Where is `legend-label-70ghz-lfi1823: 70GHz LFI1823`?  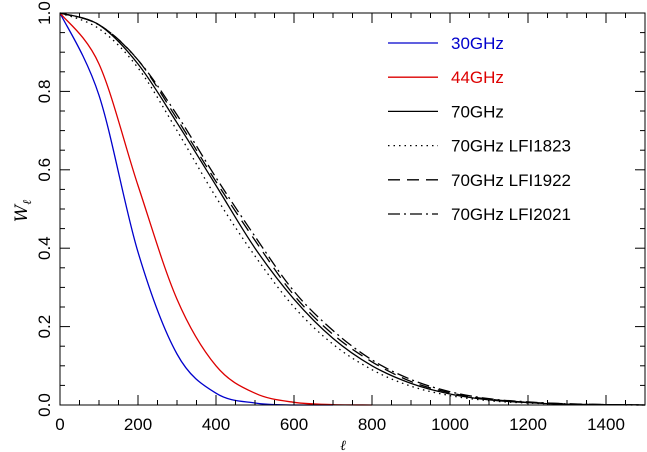
legend-label-70ghz-lfi1823: 70GHz LFI1823 is located at coordinates (511, 146).